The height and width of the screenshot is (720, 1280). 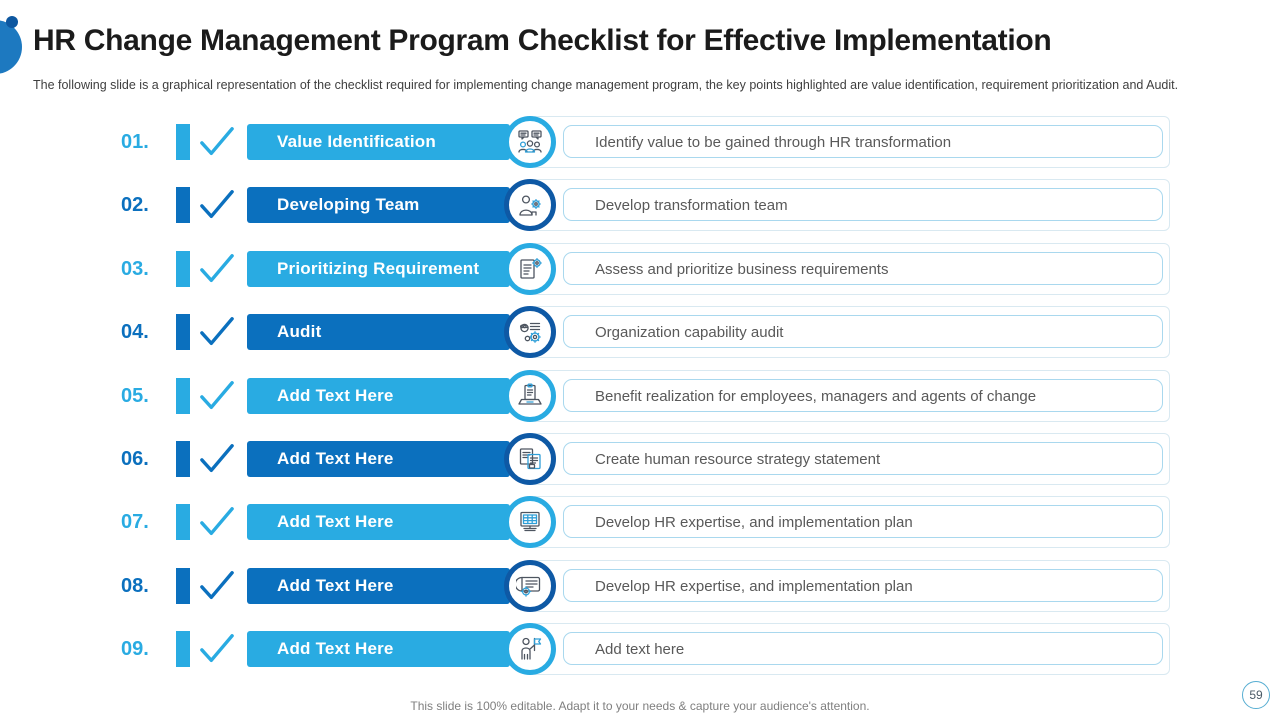 I want to click on person-checklist-gear-icon, so click(x=530, y=332).